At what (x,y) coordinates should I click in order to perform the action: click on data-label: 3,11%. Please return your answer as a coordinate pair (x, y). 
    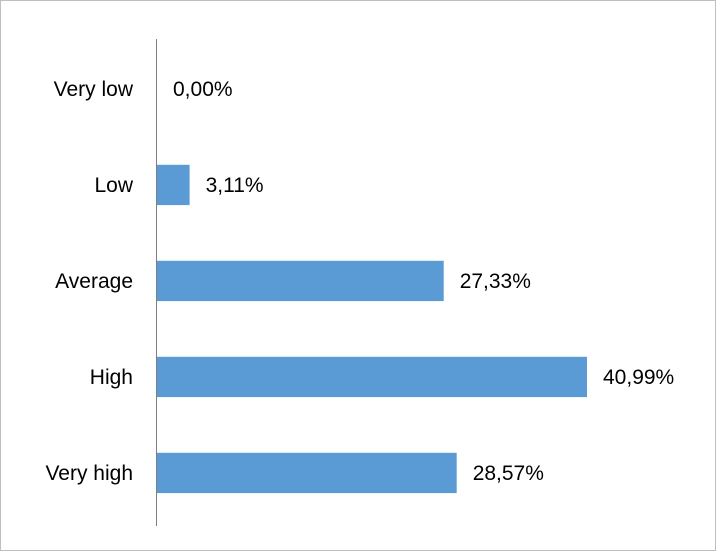
    Looking at the image, I should click on (235, 185).